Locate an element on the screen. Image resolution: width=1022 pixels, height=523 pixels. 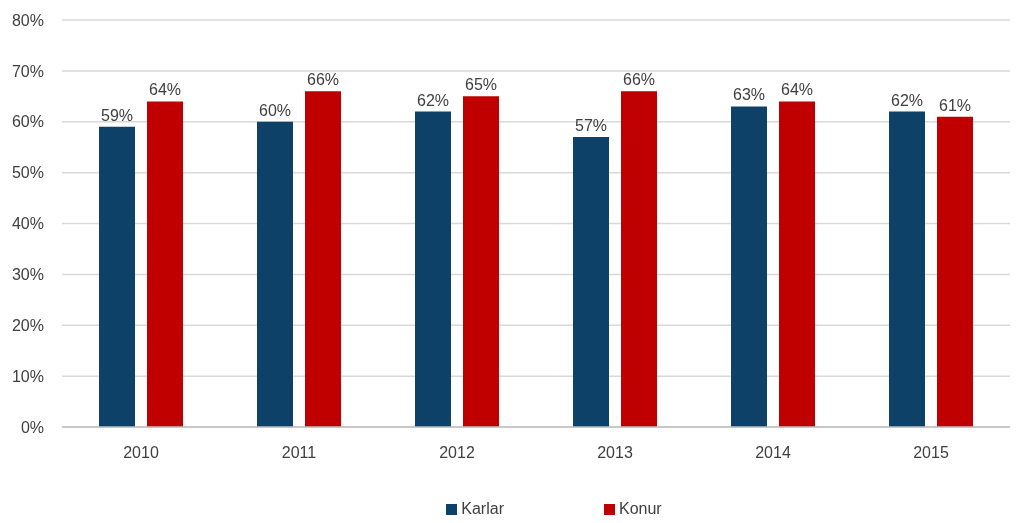
y-tick-label: 40% is located at coordinates (27, 224).